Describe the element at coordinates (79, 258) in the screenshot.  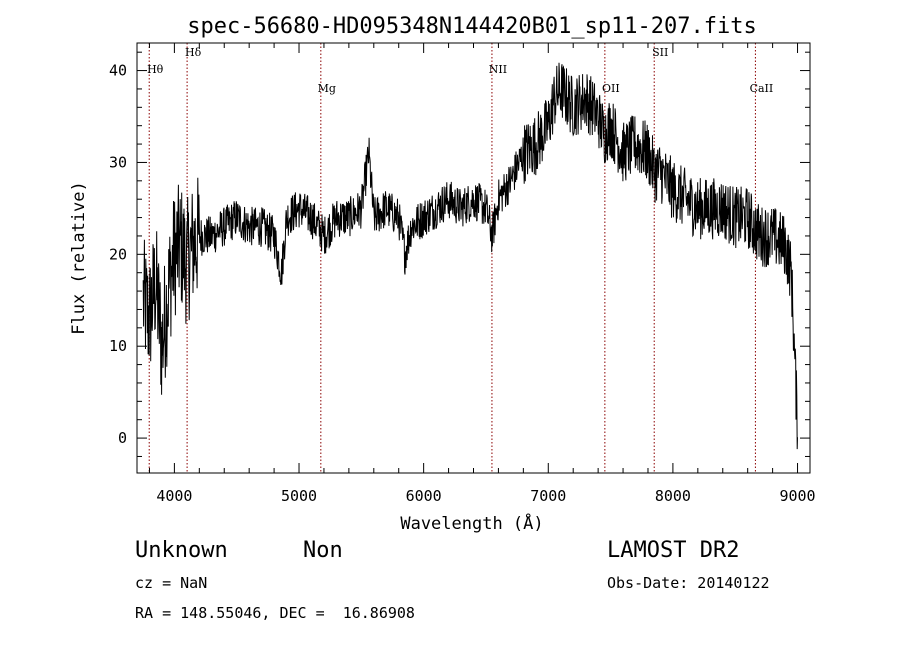
I see `y-axis-label: Flux (relative)` at that location.